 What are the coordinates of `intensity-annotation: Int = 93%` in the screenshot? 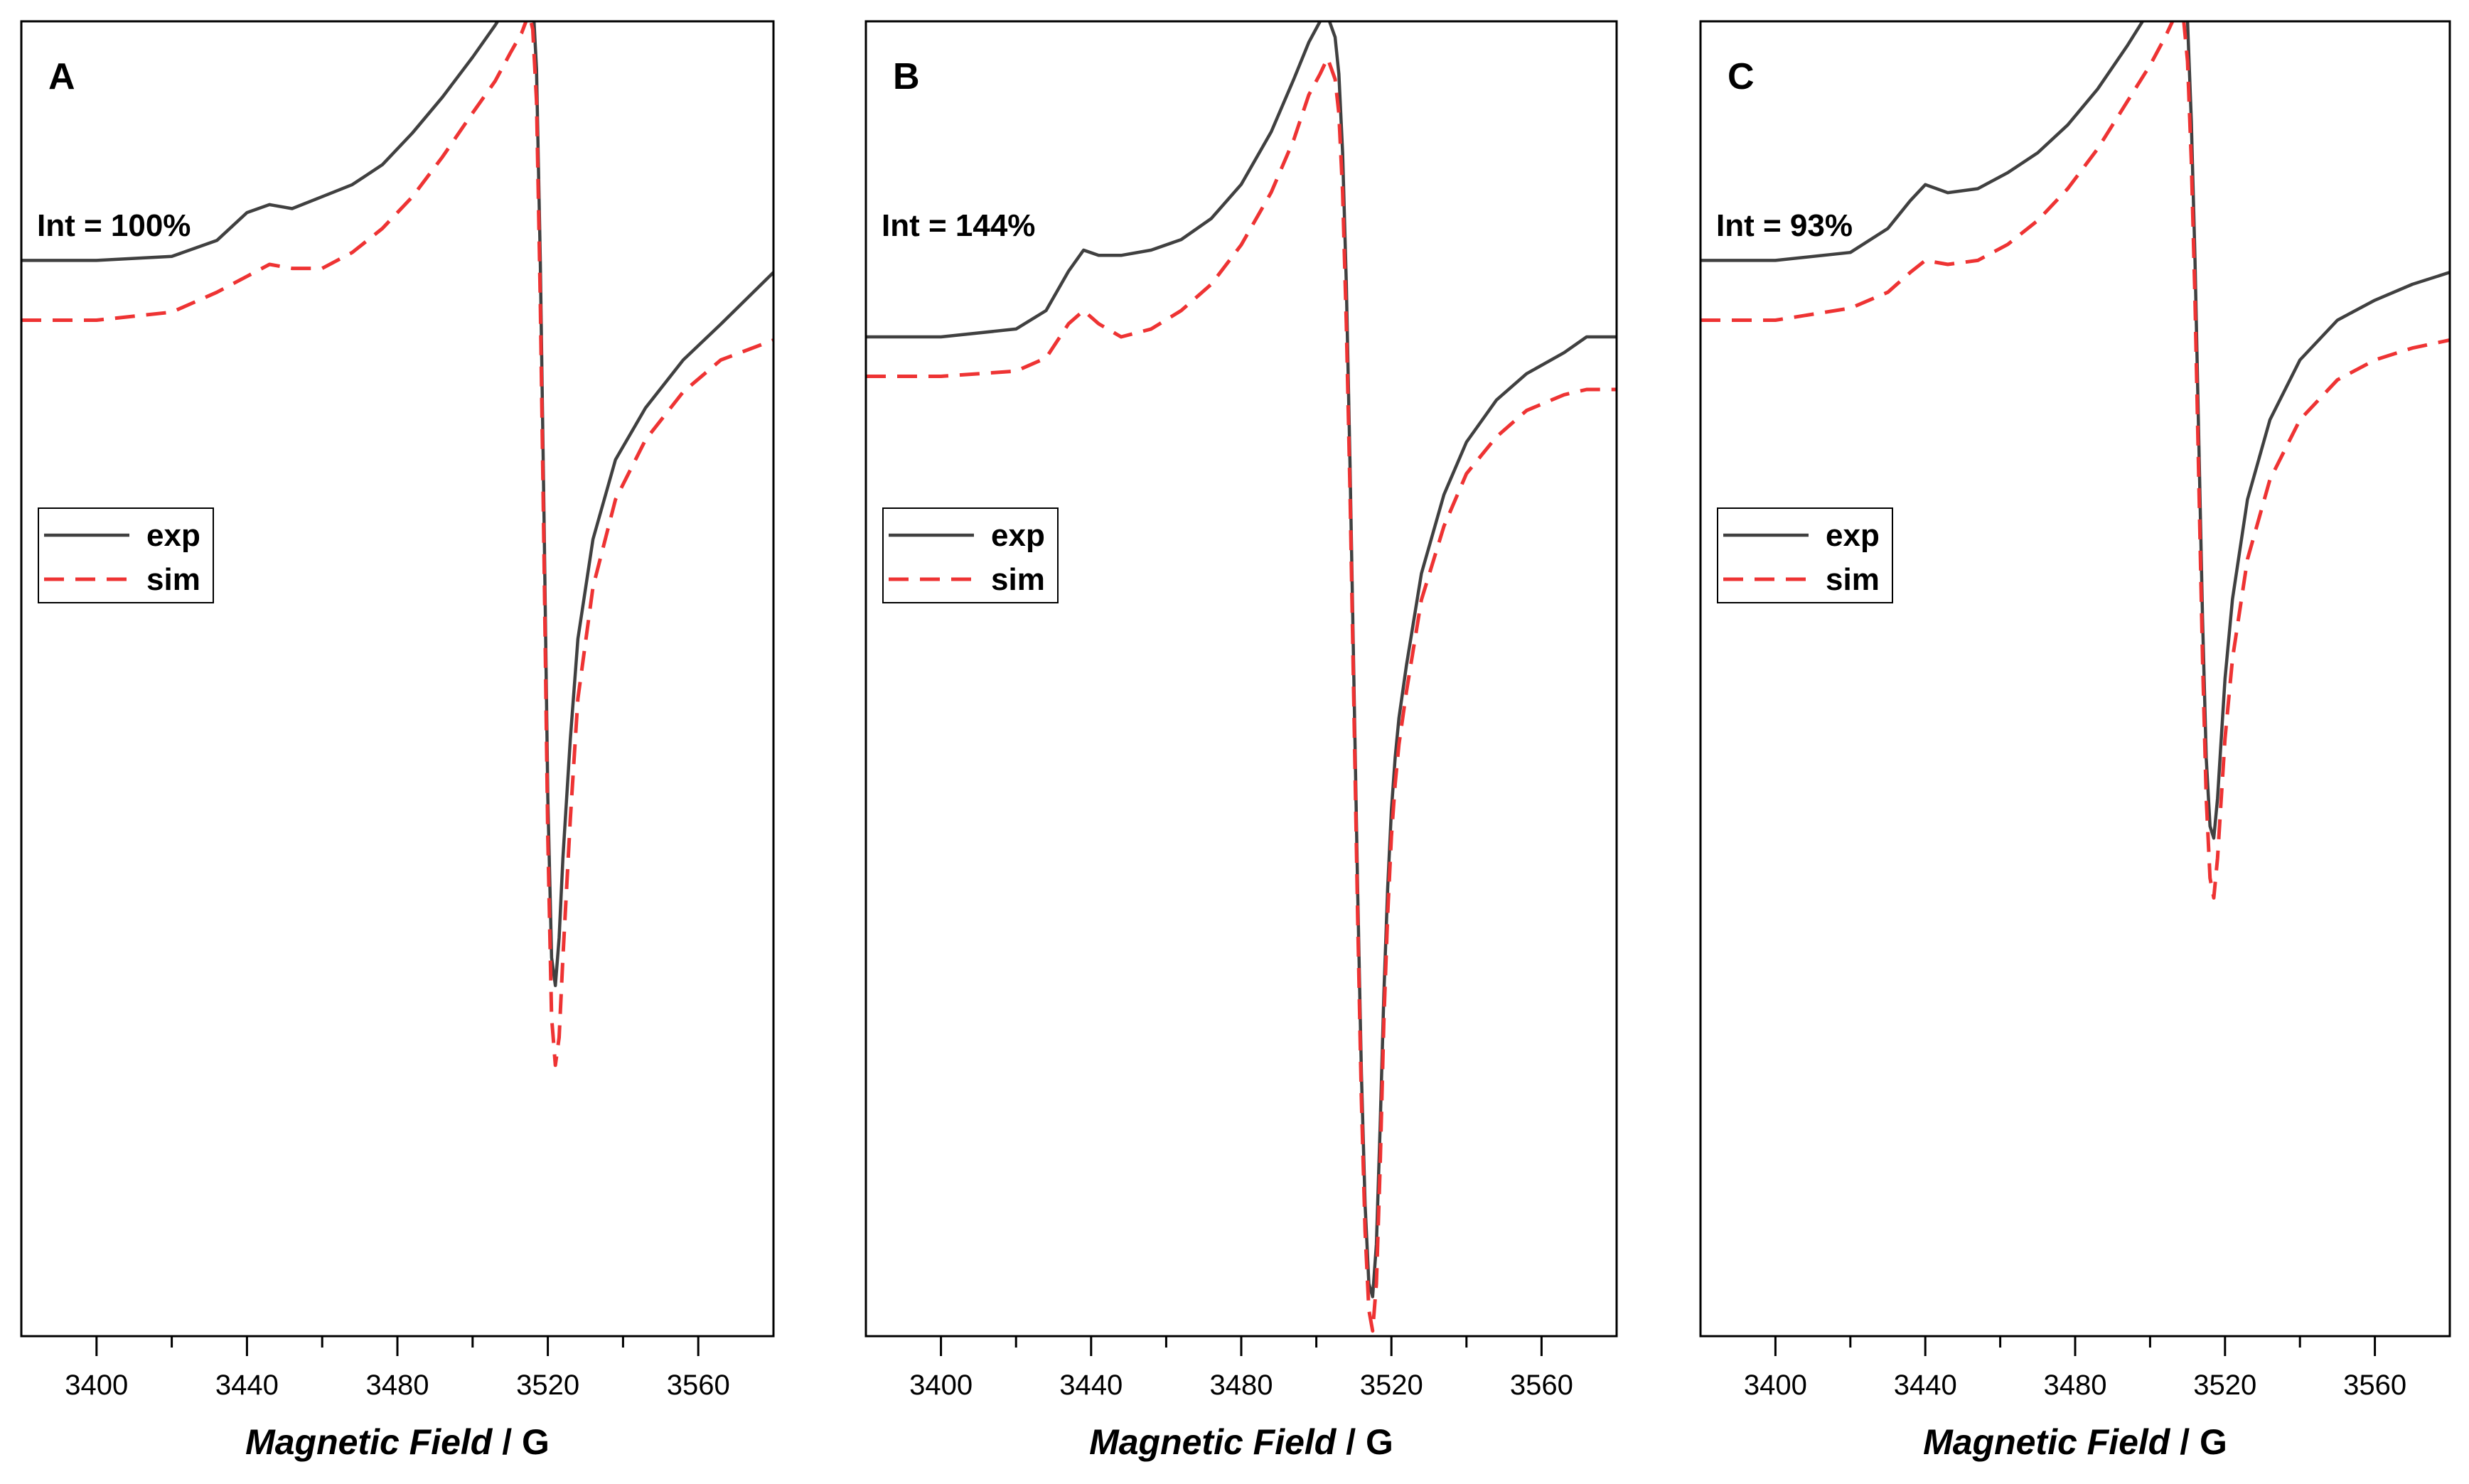 It's located at (1784, 226).